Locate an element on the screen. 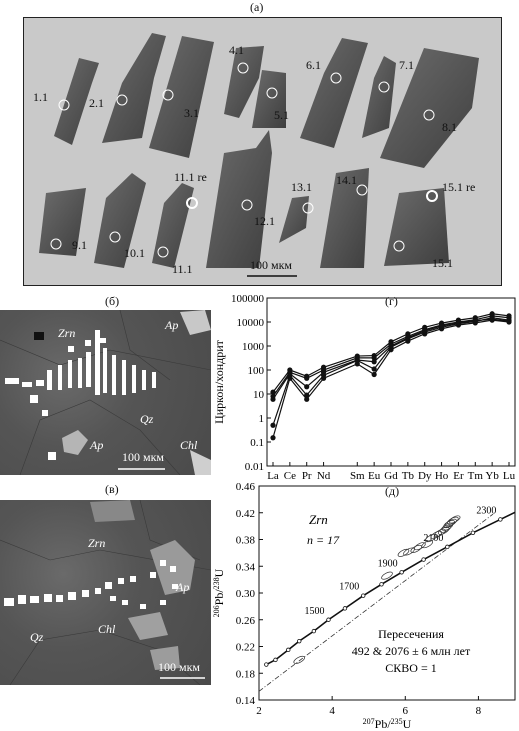 The image size is (519, 731). y-tick-label: 0.1 is located at coordinates (257, 443).